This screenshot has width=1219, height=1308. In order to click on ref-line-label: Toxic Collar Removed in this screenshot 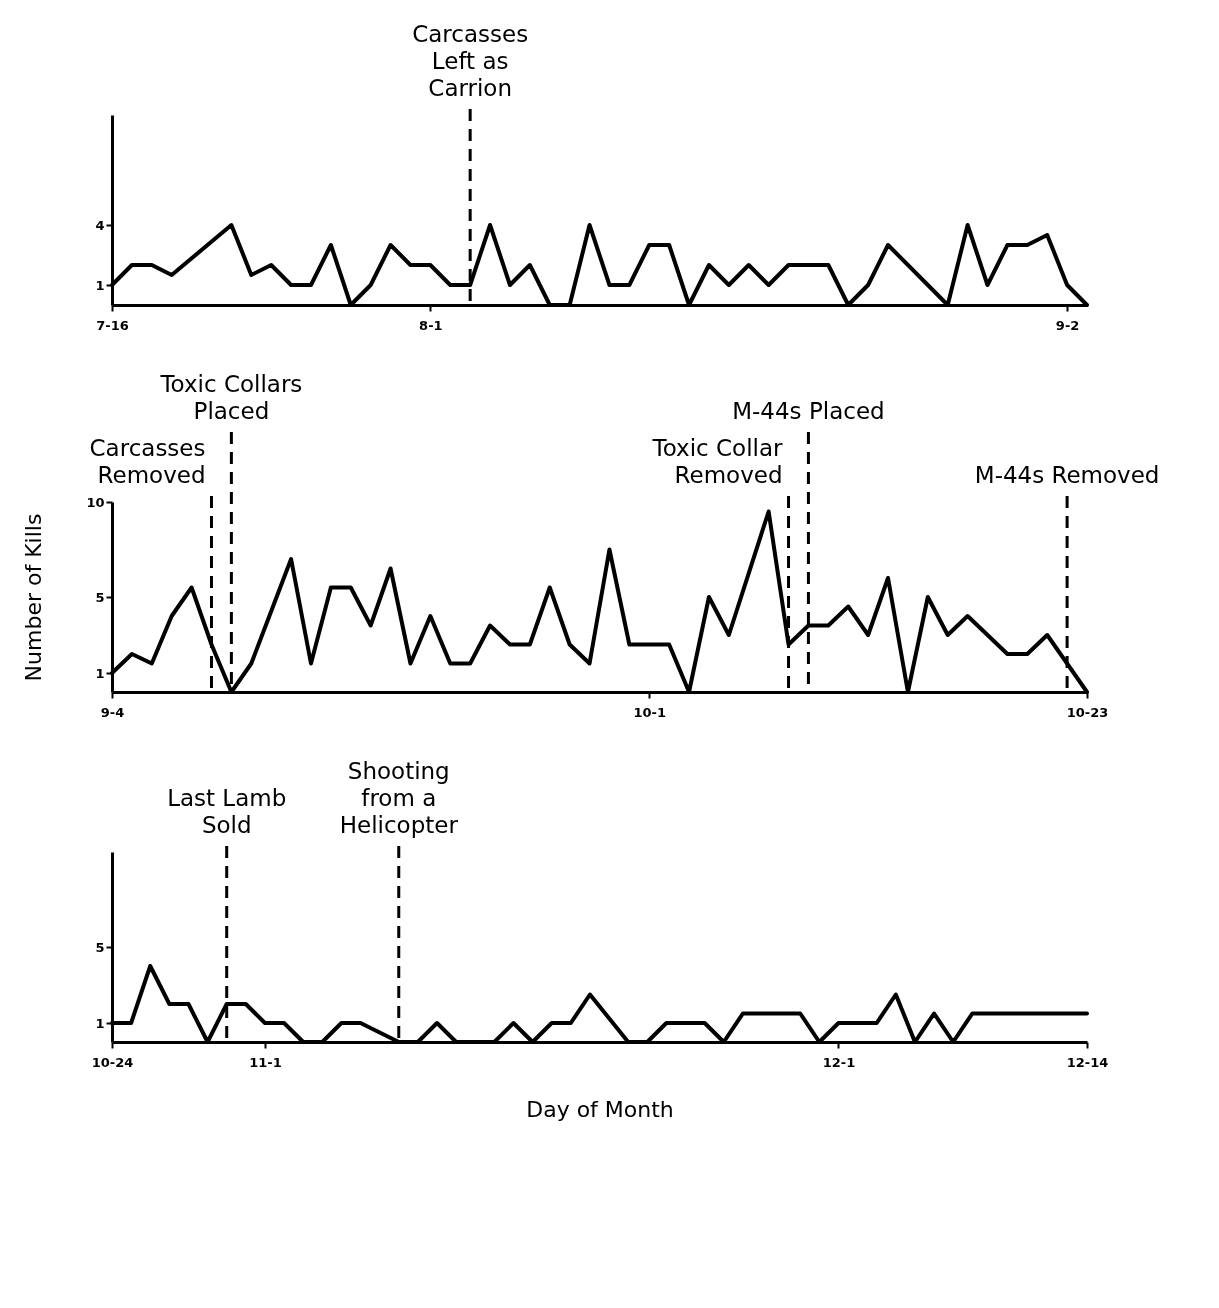, I will do `click(717, 461)`.